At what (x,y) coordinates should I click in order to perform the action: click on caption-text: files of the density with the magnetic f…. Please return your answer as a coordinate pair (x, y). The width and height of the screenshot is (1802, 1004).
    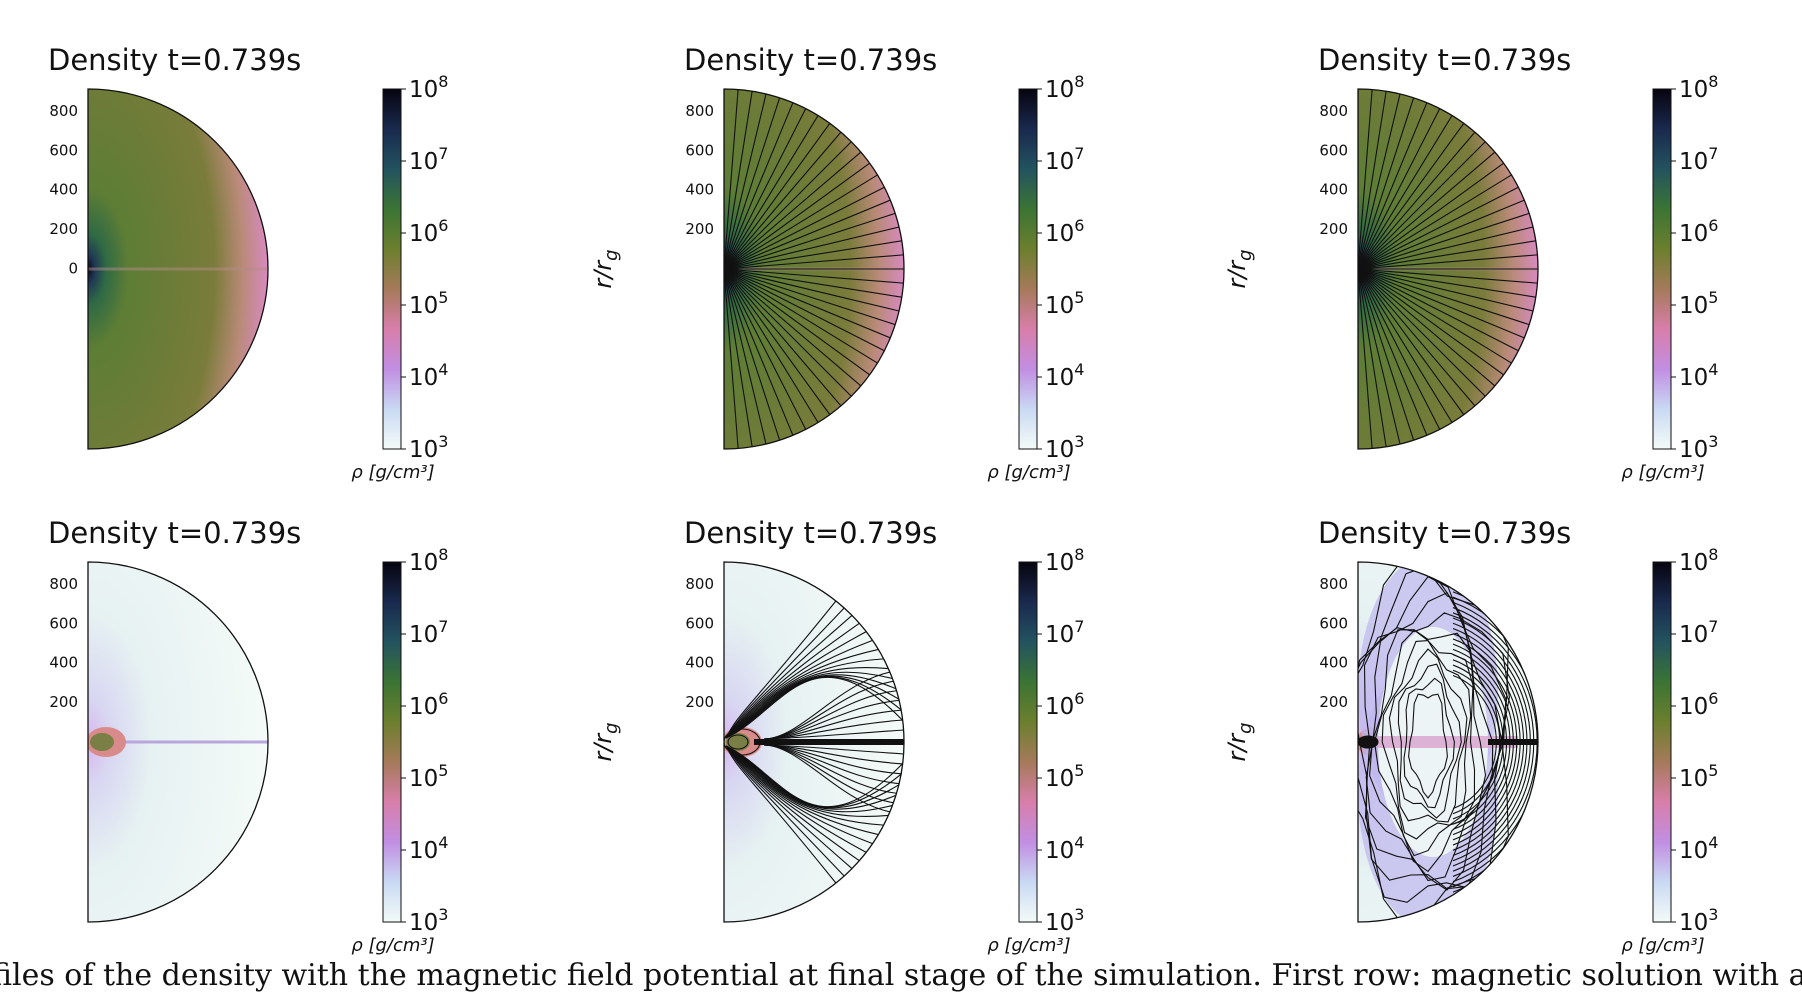
    Looking at the image, I should click on (901, 975).